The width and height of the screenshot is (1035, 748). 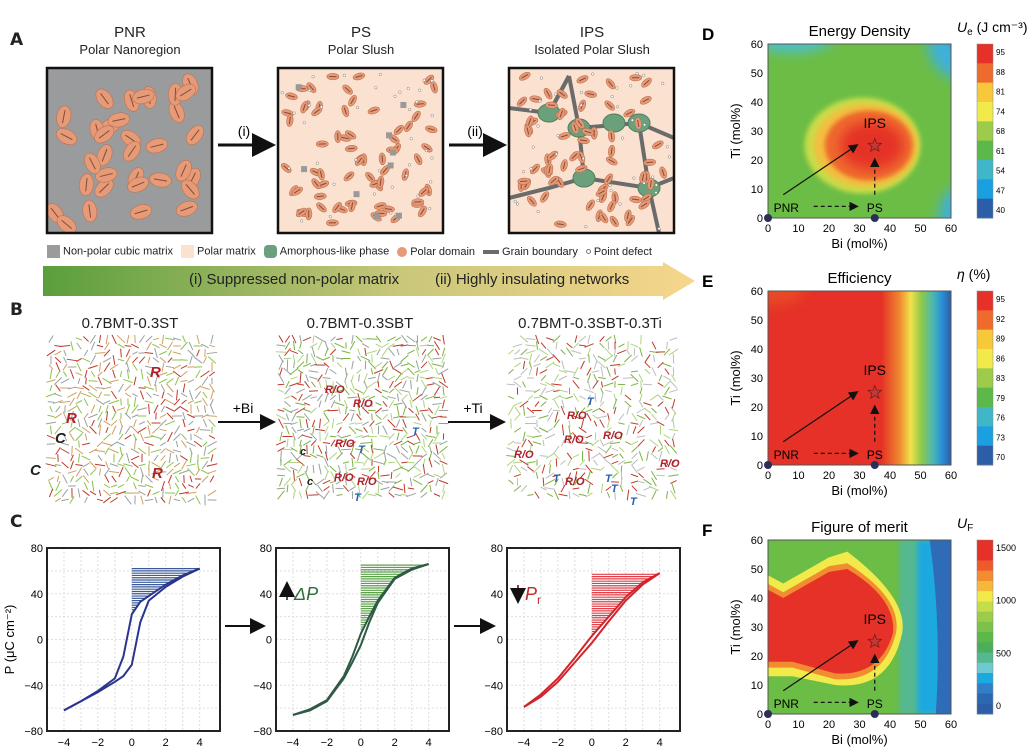 What do you see at coordinates (360, 150) in the screenshot?
I see `schematic-panel-a: (i) (ii)` at bounding box center [360, 150].